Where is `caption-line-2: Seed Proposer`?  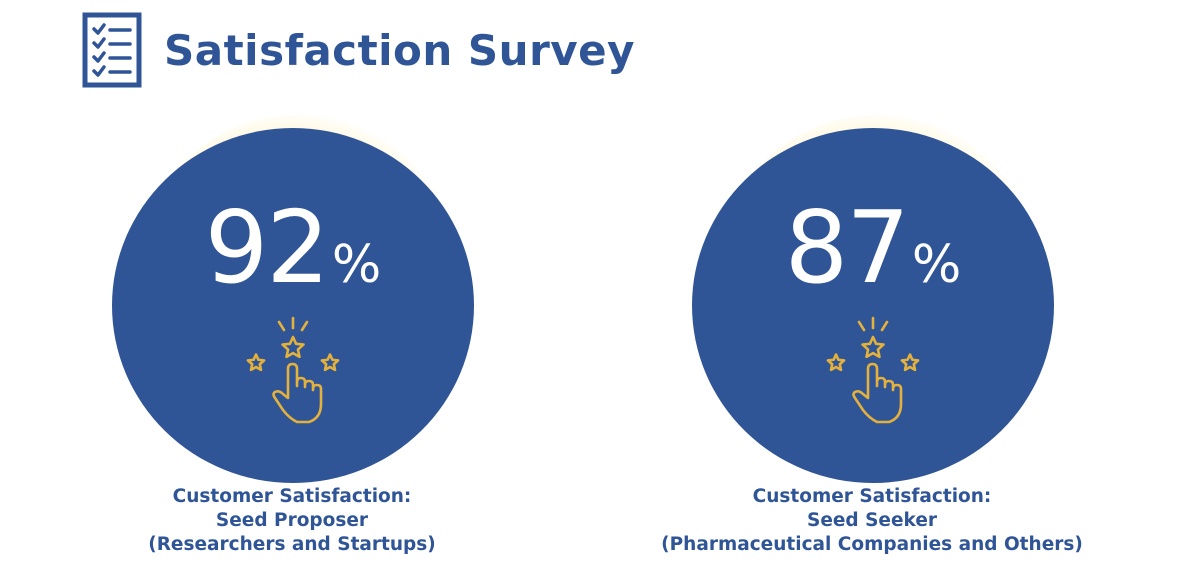 caption-line-2: Seed Proposer is located at coordinates (292, 520).